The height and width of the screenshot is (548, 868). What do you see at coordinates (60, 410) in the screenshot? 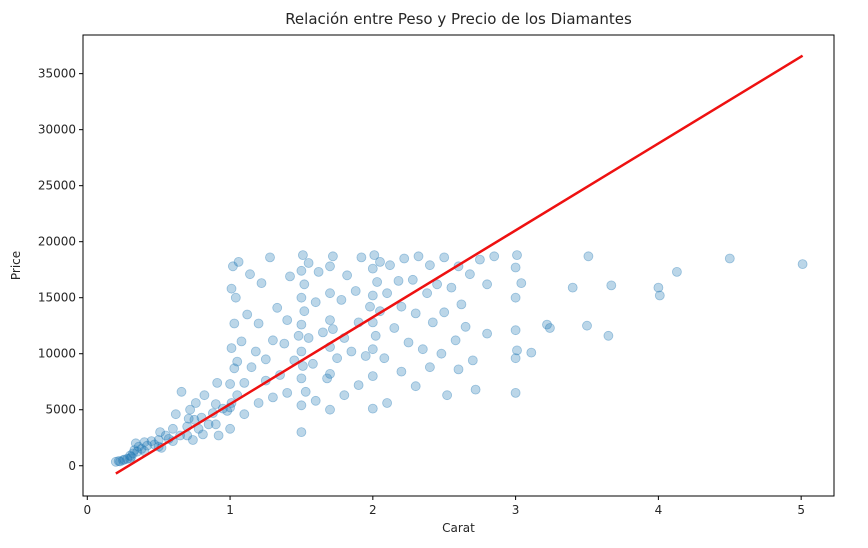
I see `y-tick-label: 5000` at bounding box center [60, 410].